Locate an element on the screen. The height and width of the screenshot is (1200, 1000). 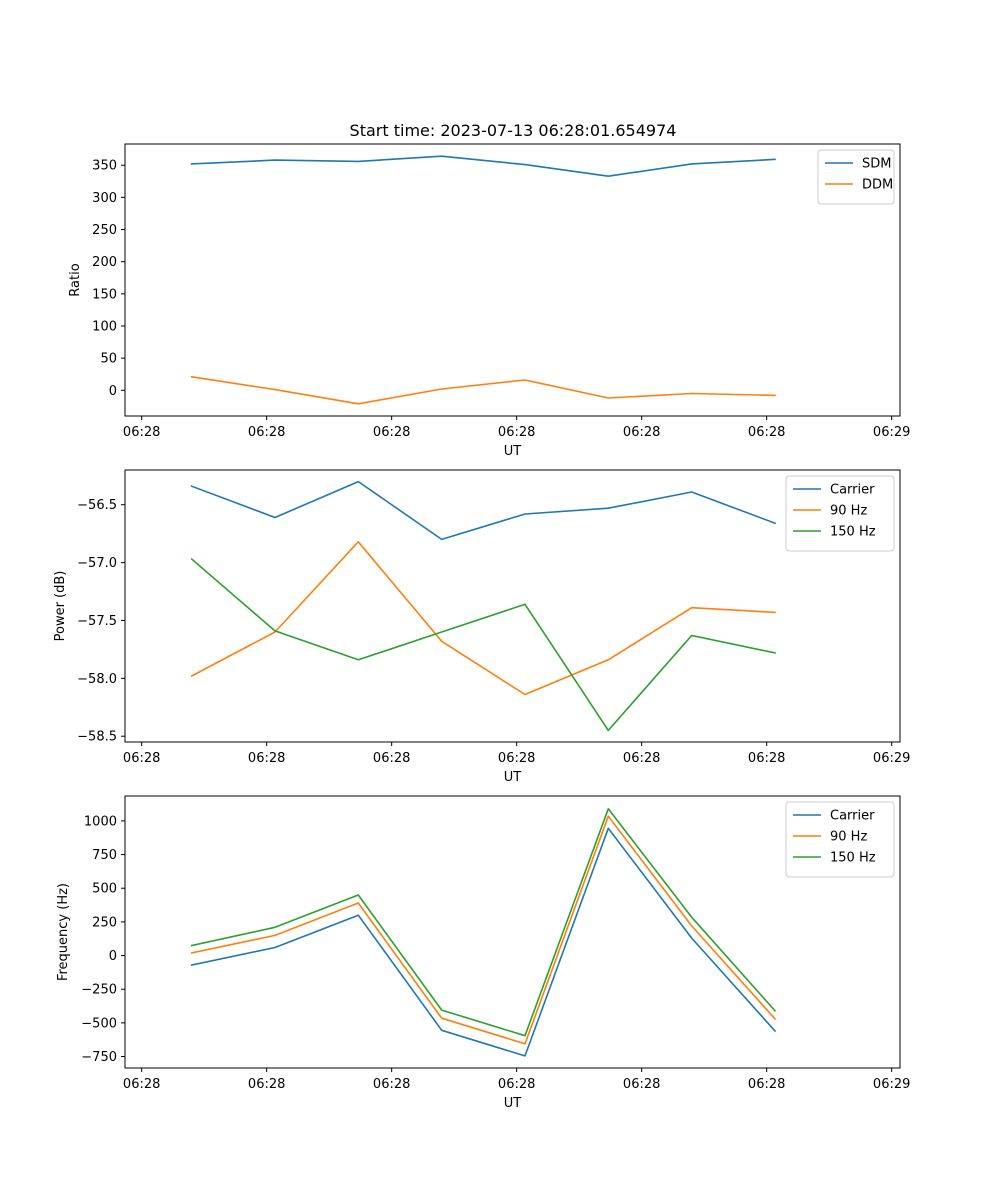
legend: SDM DDM is located at coordinates (856, 177).